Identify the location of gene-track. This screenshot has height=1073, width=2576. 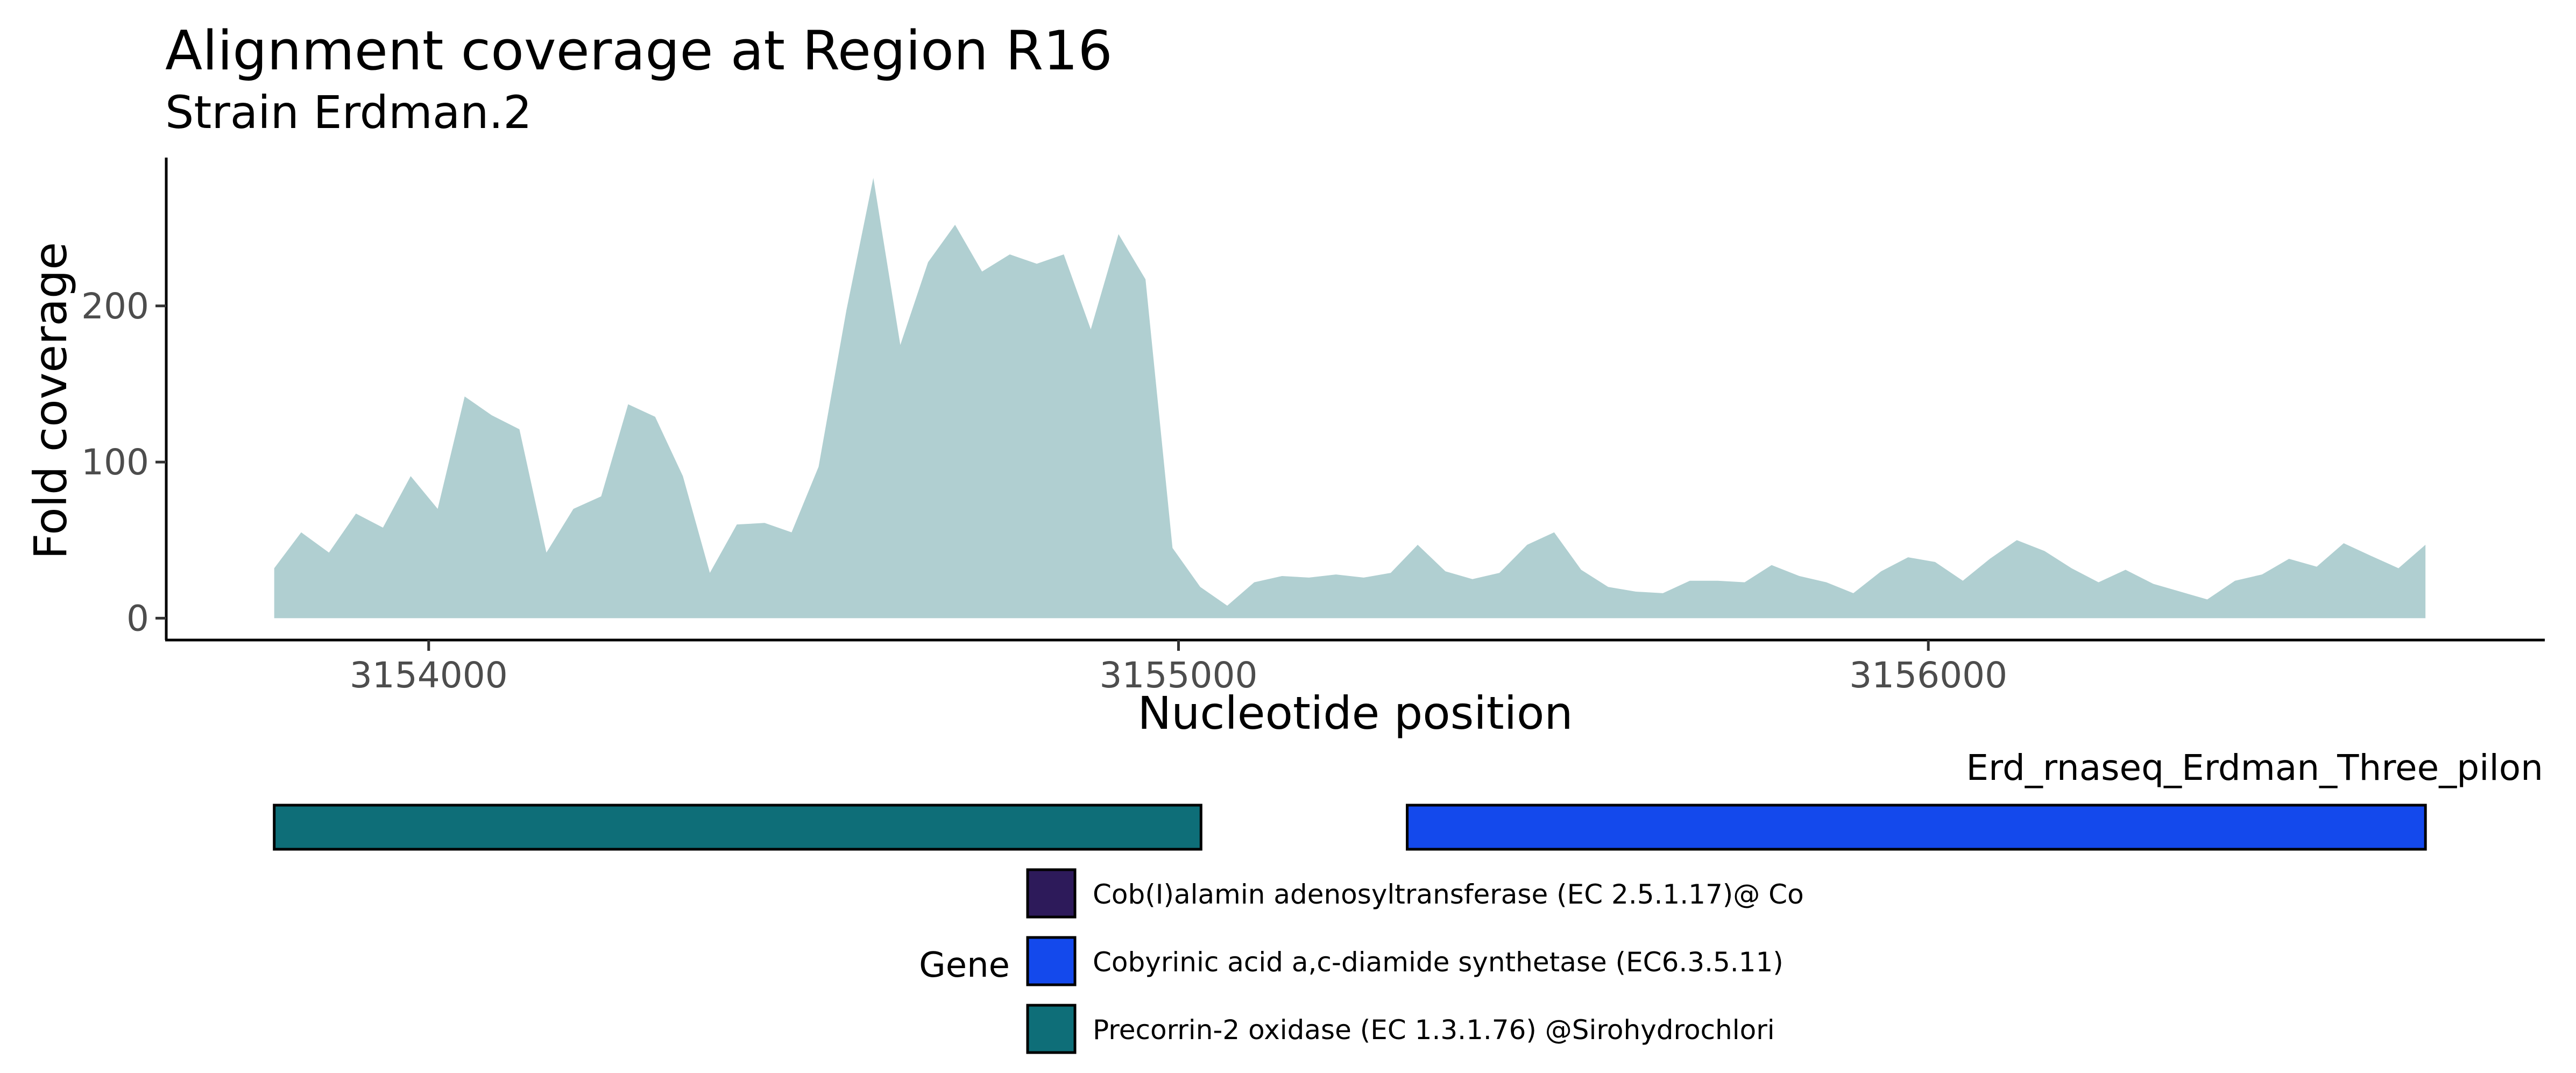
(1350, 827).